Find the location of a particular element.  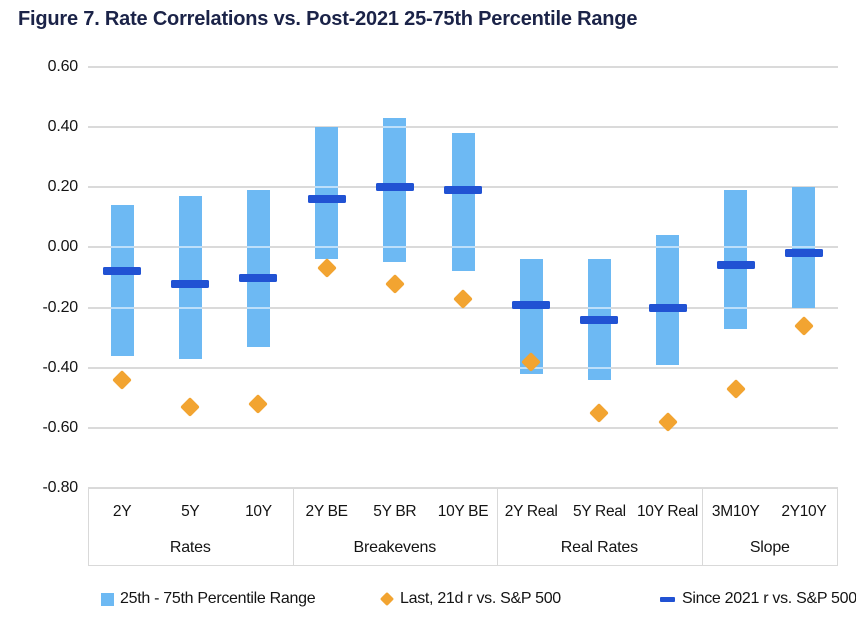

dash-legend-marker-icon is located at coordinates (667, 599).